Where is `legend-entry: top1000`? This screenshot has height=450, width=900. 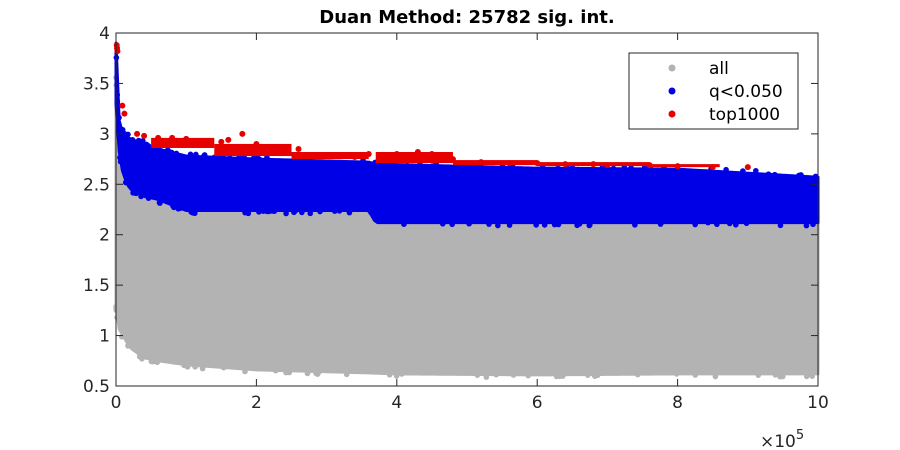 legend-entry: top1000 is located at coordinates (724, 115).